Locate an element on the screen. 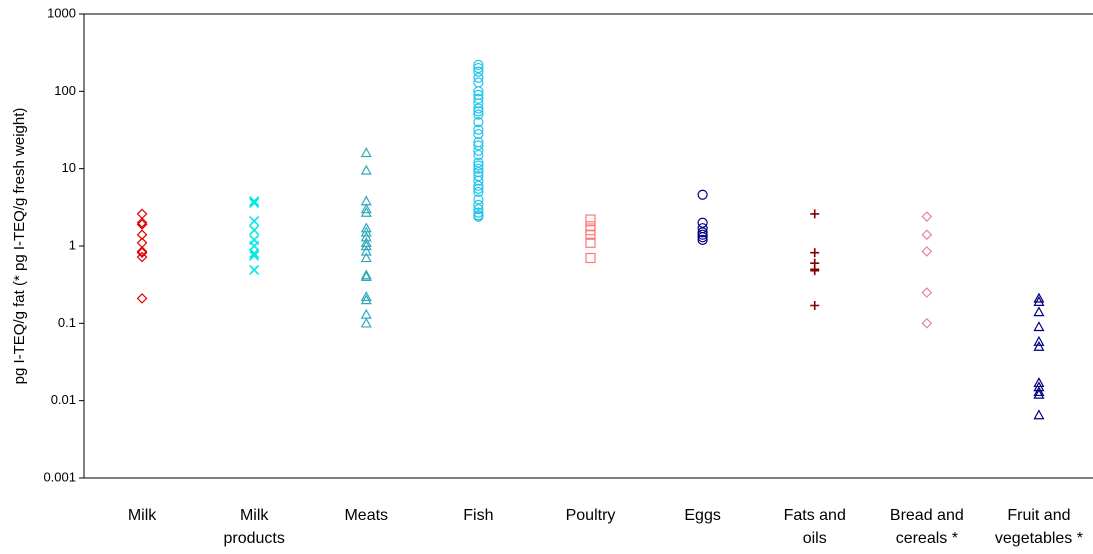 Image resolution: width=1093 pixels, height=554 pixels. y-tick-label: 0.01 is located at coordinates (63, 399).